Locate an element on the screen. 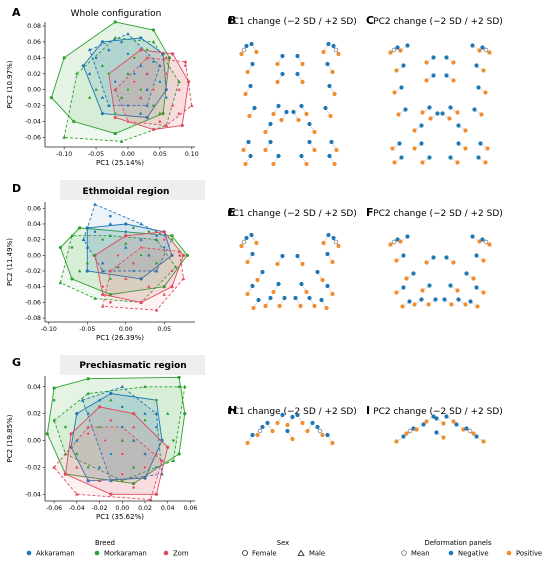 This screenshot has width=550, height=562. legend-deform-title: Deformation panels is located at coordinates (457, 543).